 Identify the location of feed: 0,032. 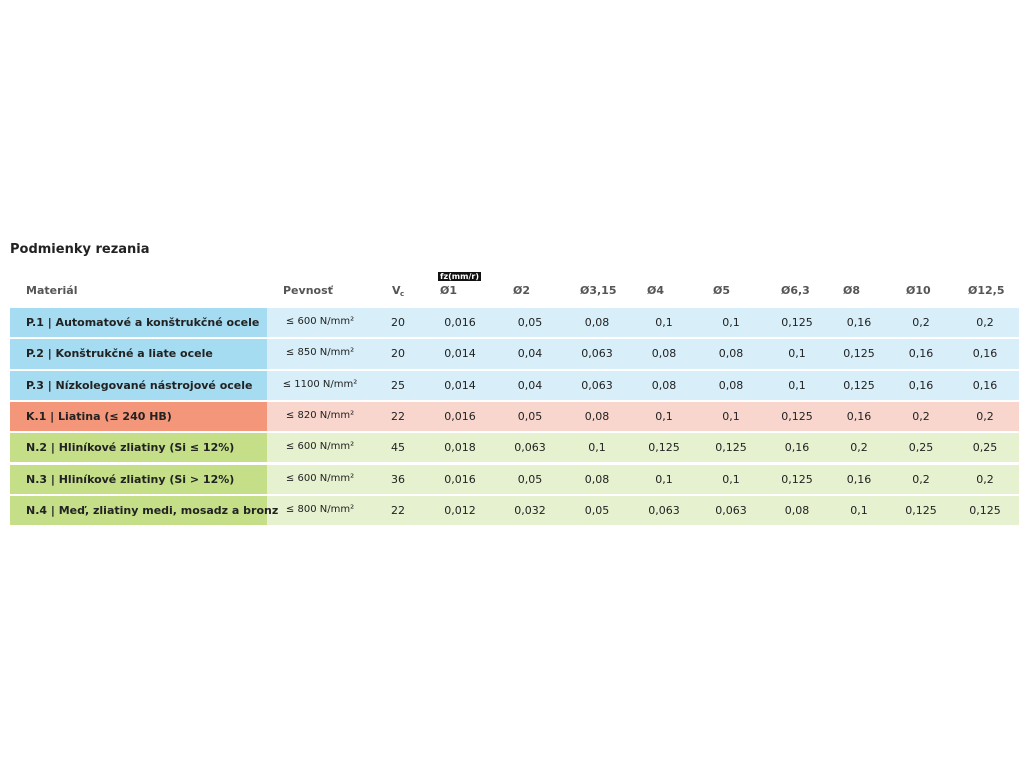
(530, 510).